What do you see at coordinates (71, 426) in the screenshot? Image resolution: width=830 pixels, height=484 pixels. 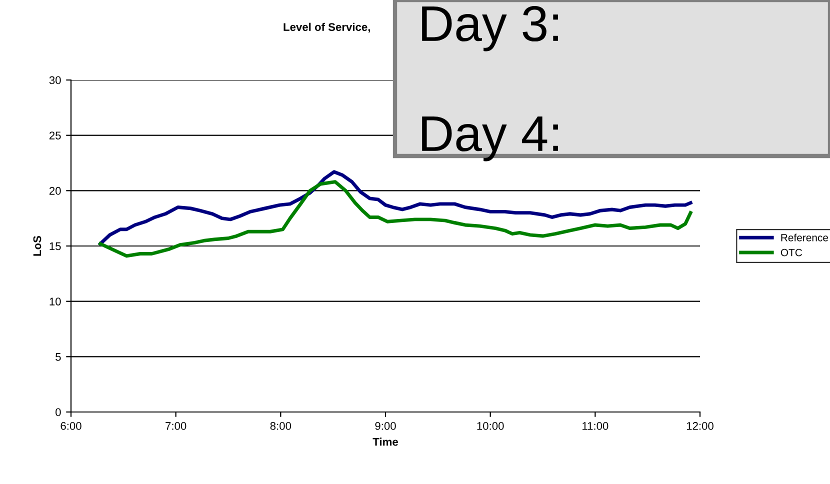 I see `x-tick-label: 6:00` at bounding box center [71, 426].